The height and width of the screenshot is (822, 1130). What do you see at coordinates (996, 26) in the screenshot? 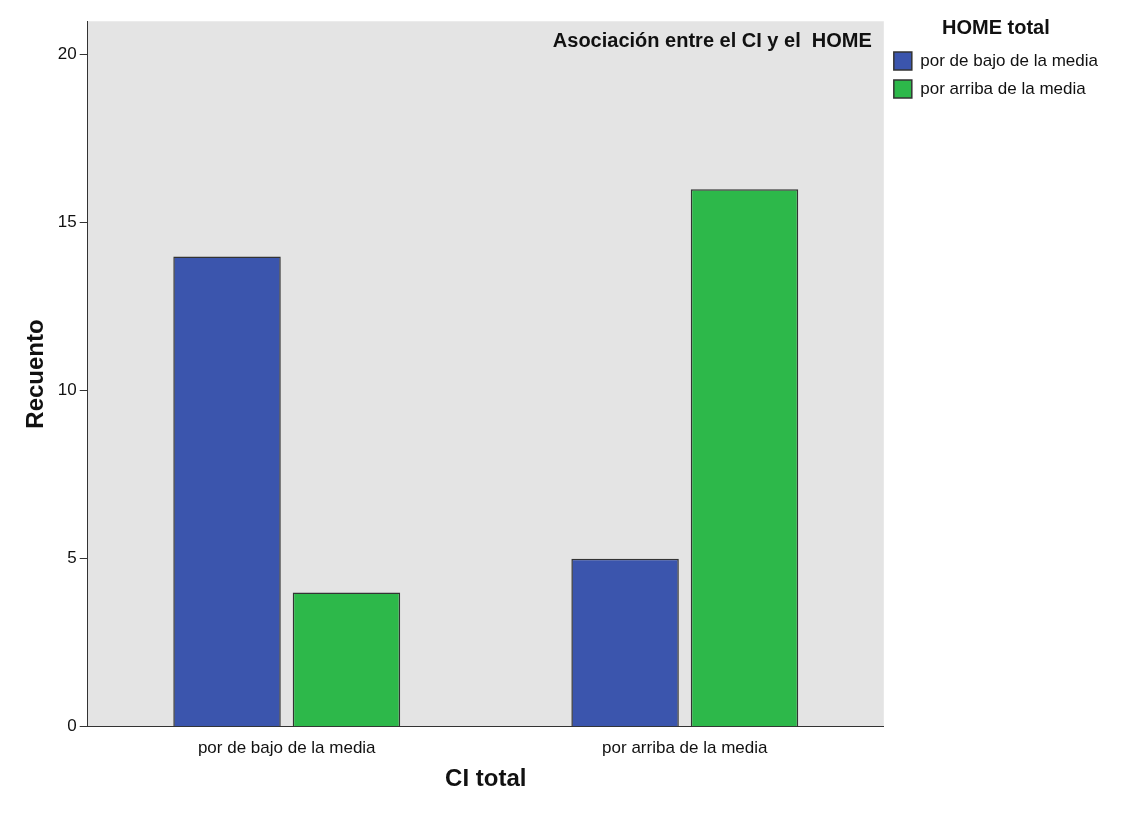
I see `legend-title: HOME total` at bounding box center [996, 26].